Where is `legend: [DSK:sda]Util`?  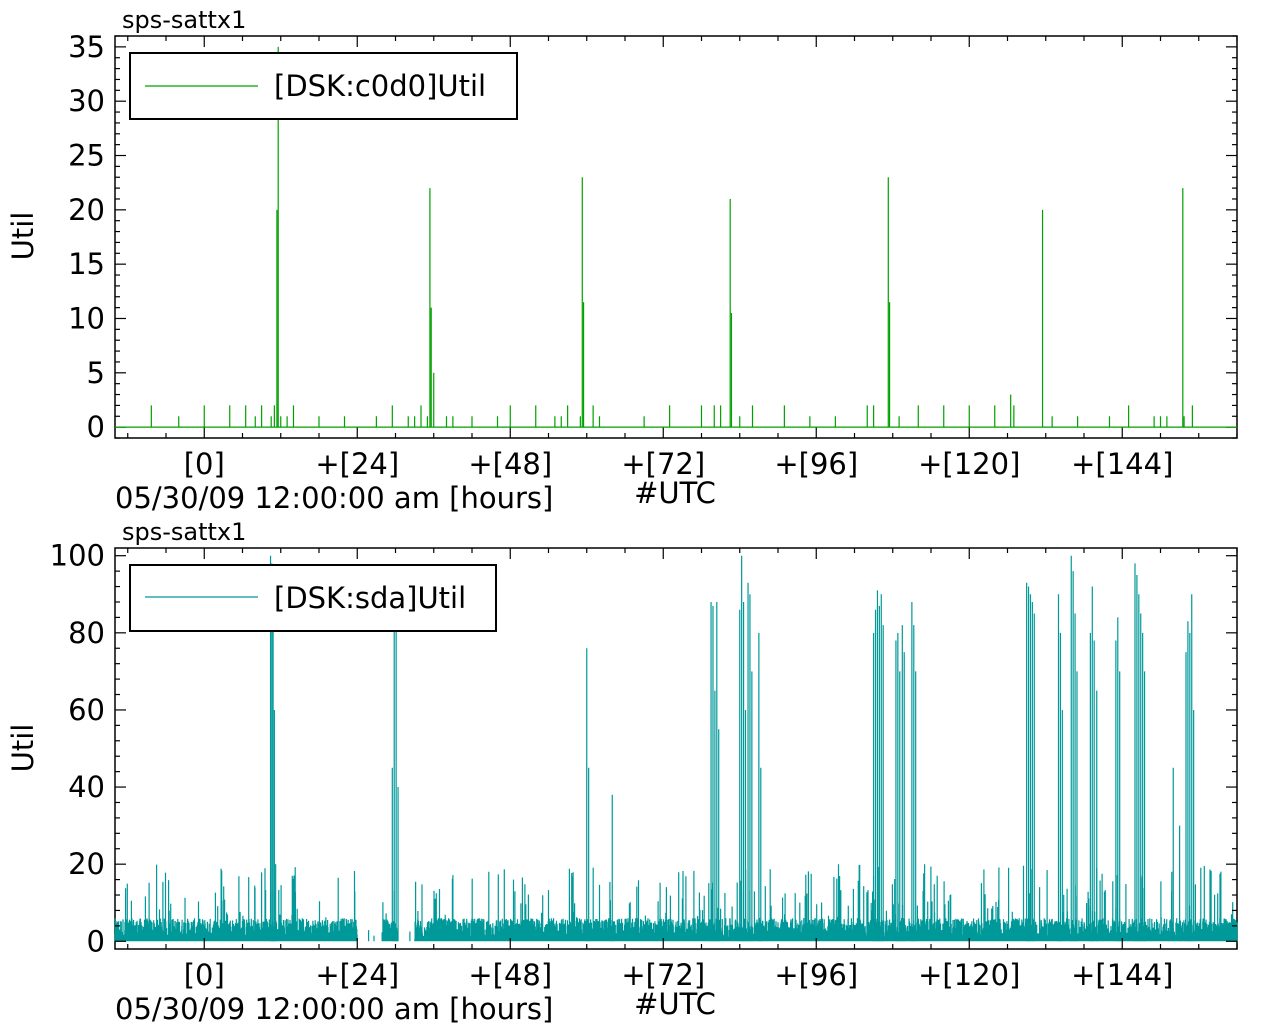 legend: [DSK:sda]Util is located at coordinates (313, 598).